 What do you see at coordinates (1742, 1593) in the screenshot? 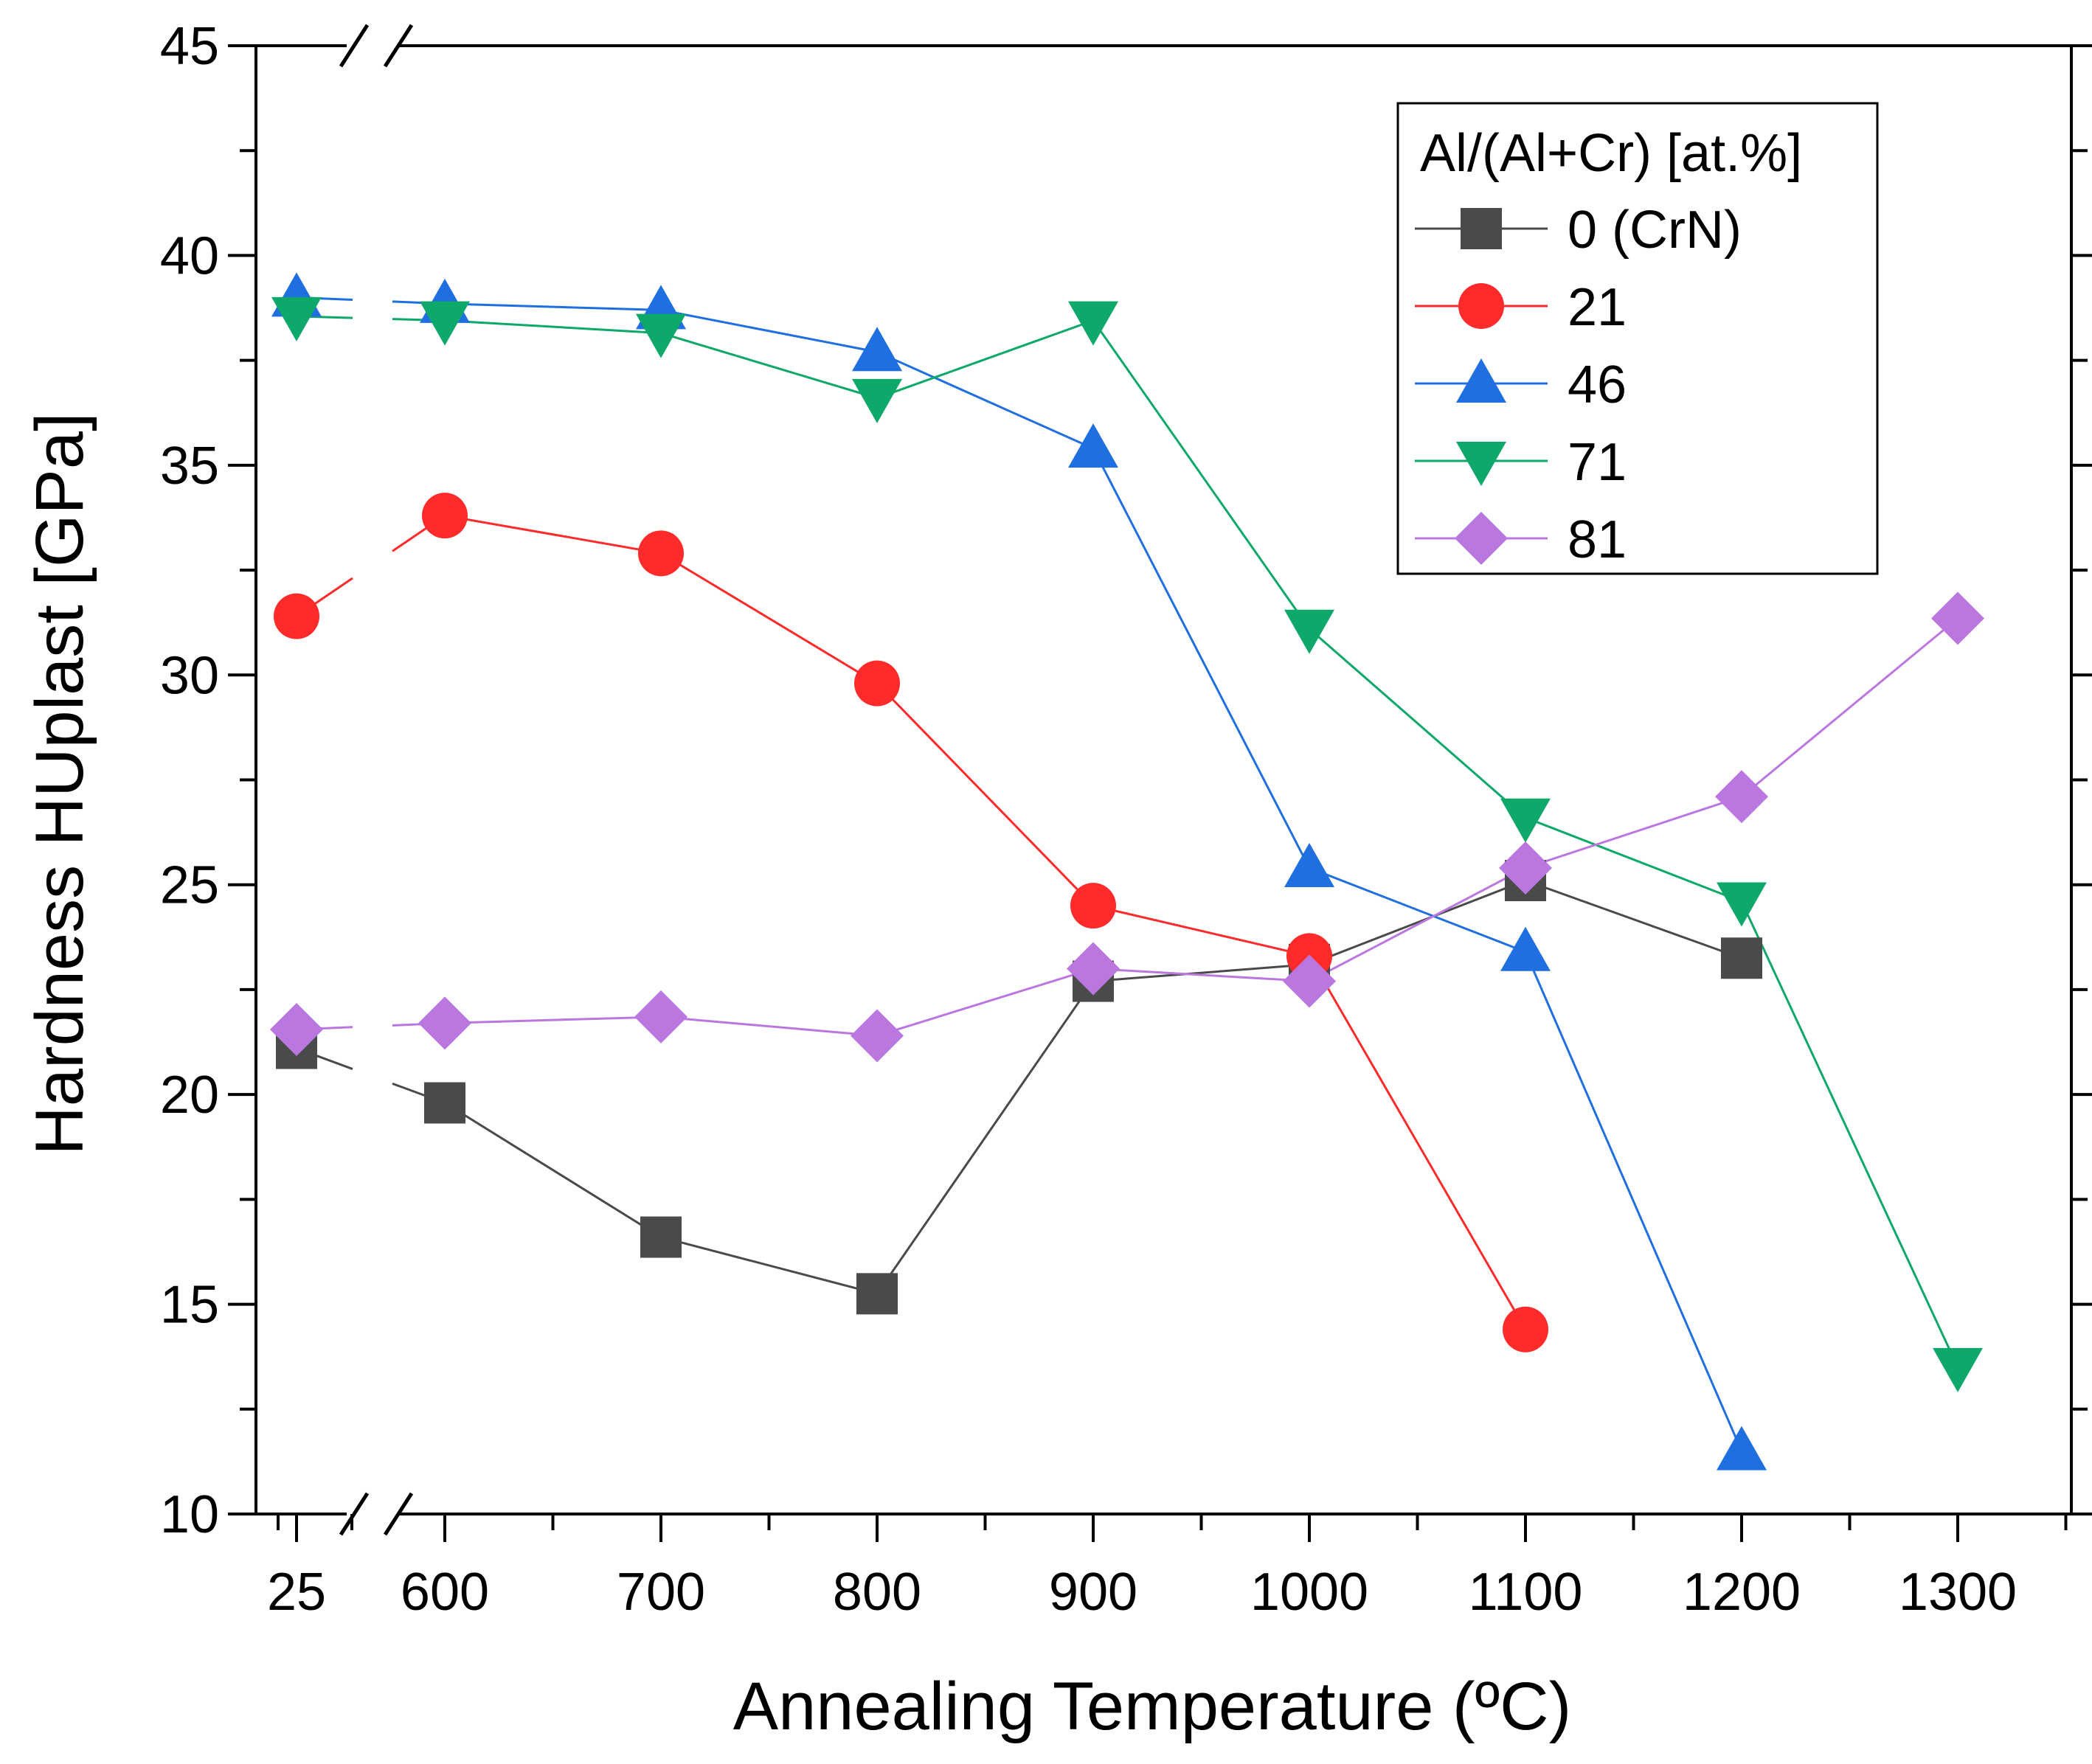
I see `x-tick-label: 1200` at bounding box center [1742, 1593].